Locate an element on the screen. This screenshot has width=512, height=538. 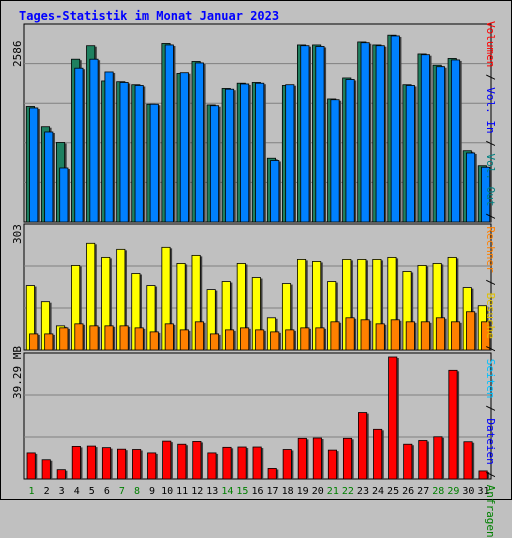
day-label-6: 6 is located at coordinates (107, 491).